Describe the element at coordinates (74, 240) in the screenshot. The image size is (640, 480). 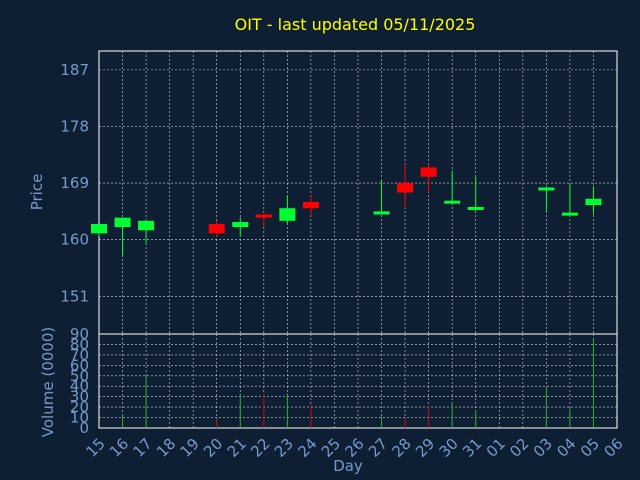
I see `price-tick-label: 160` at that location.